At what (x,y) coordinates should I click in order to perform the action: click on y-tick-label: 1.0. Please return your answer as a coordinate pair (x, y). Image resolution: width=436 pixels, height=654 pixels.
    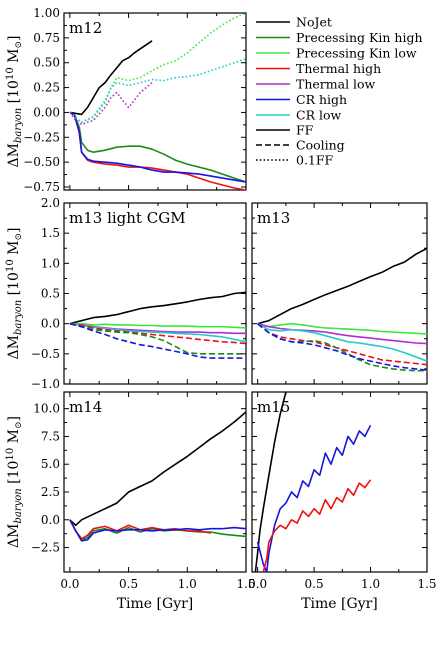
    Looking at the image, I should click on (50, 263).